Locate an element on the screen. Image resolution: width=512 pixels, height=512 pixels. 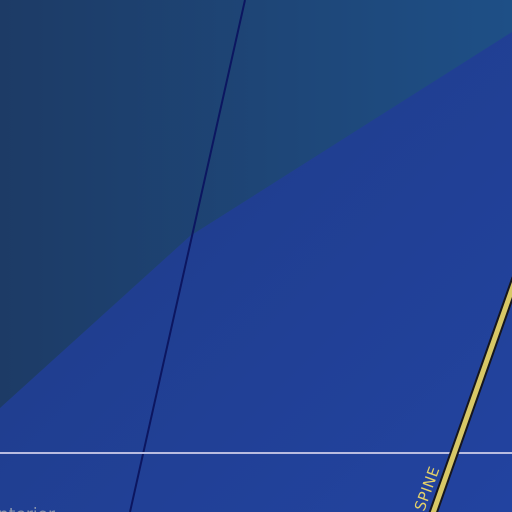
area-label: nterior is located at coordinates (27, 508).